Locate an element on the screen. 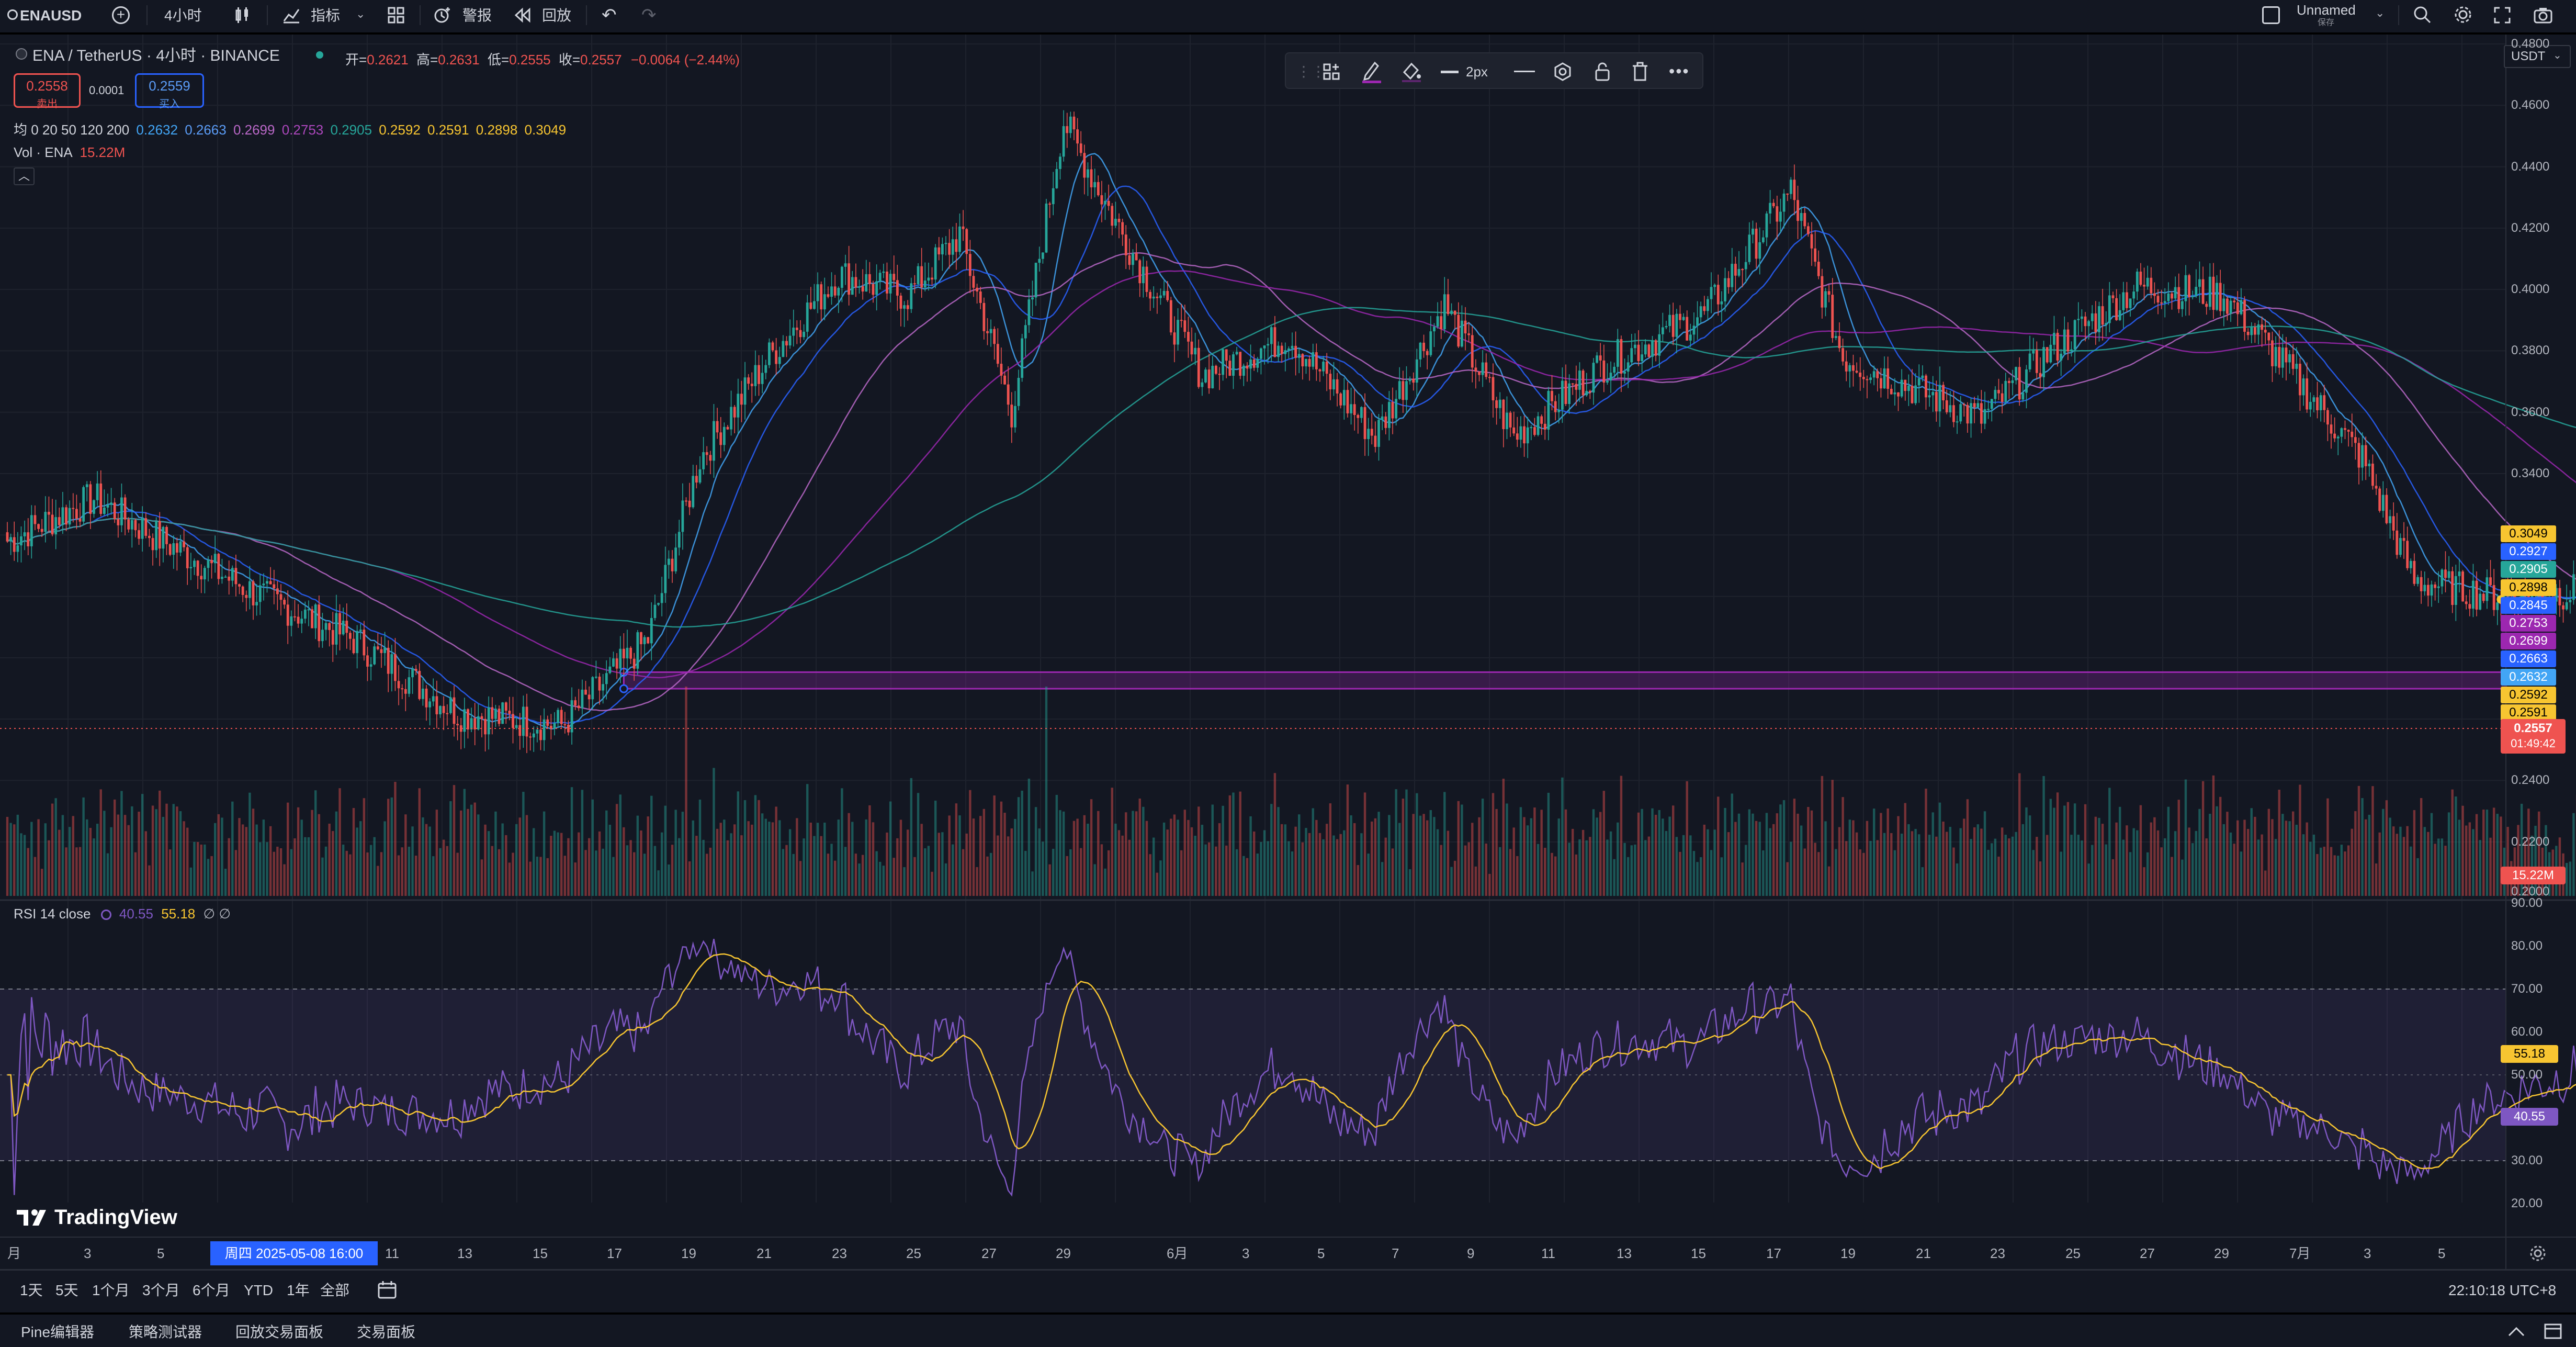 The height and width of the screenshot is (1347, 2576). clock-timezone: 22:10:18 UTC+8 is located at coordinates (2503, 1290).